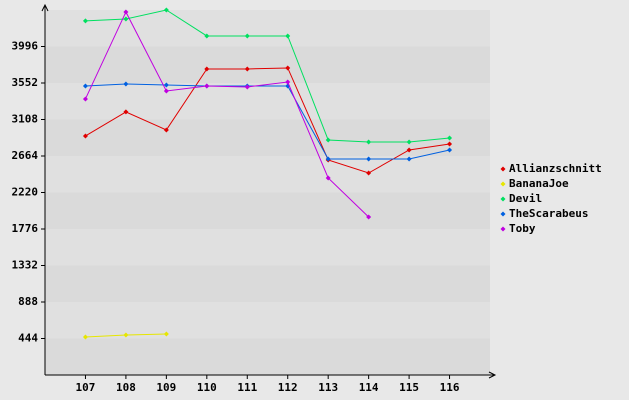 The image size is (629, 400). What do you see at coordinates (166, 387) in the screenshot?
I see `x-tick-label: 109` at bounding box center [166, 387].